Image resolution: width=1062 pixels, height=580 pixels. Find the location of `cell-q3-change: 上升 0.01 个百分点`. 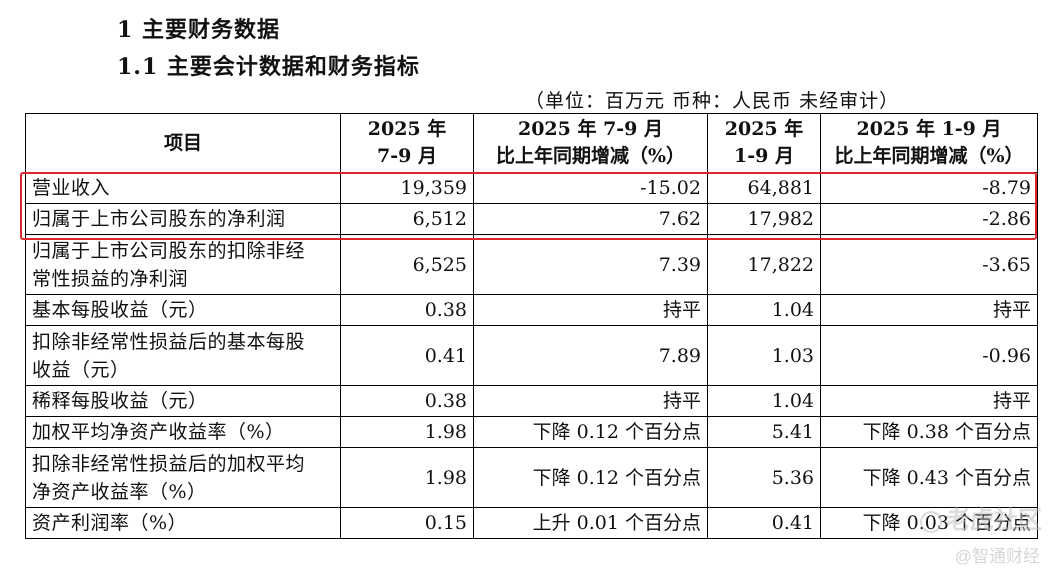

cell-q3-change: 上升 0.01 个百分点 is located at coordinates (590, 523).